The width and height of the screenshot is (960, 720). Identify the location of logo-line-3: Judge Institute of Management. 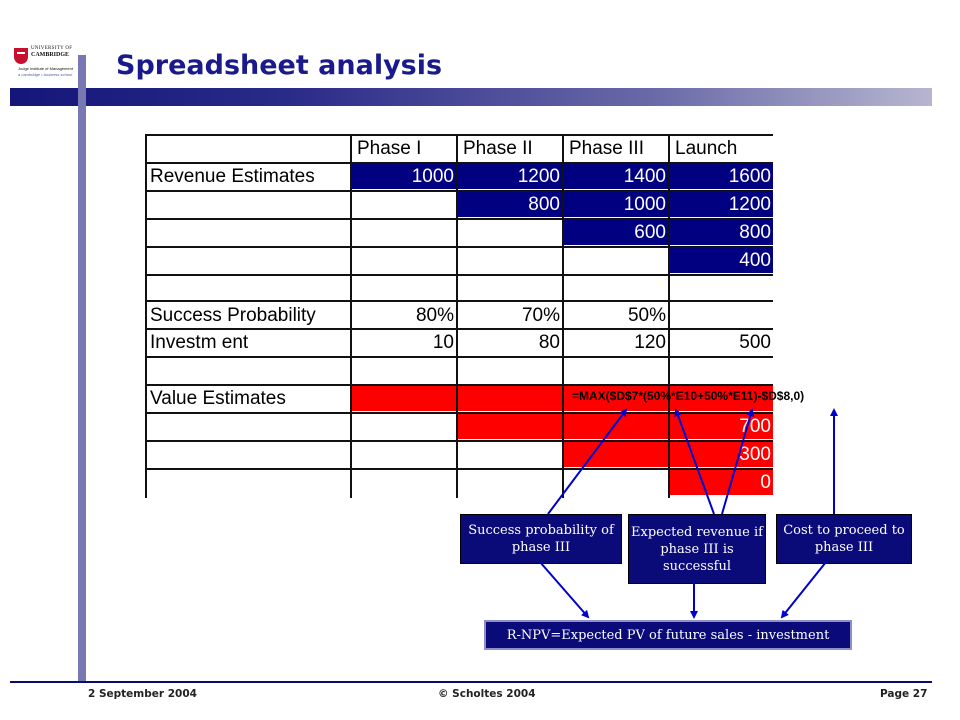
(45, 68).